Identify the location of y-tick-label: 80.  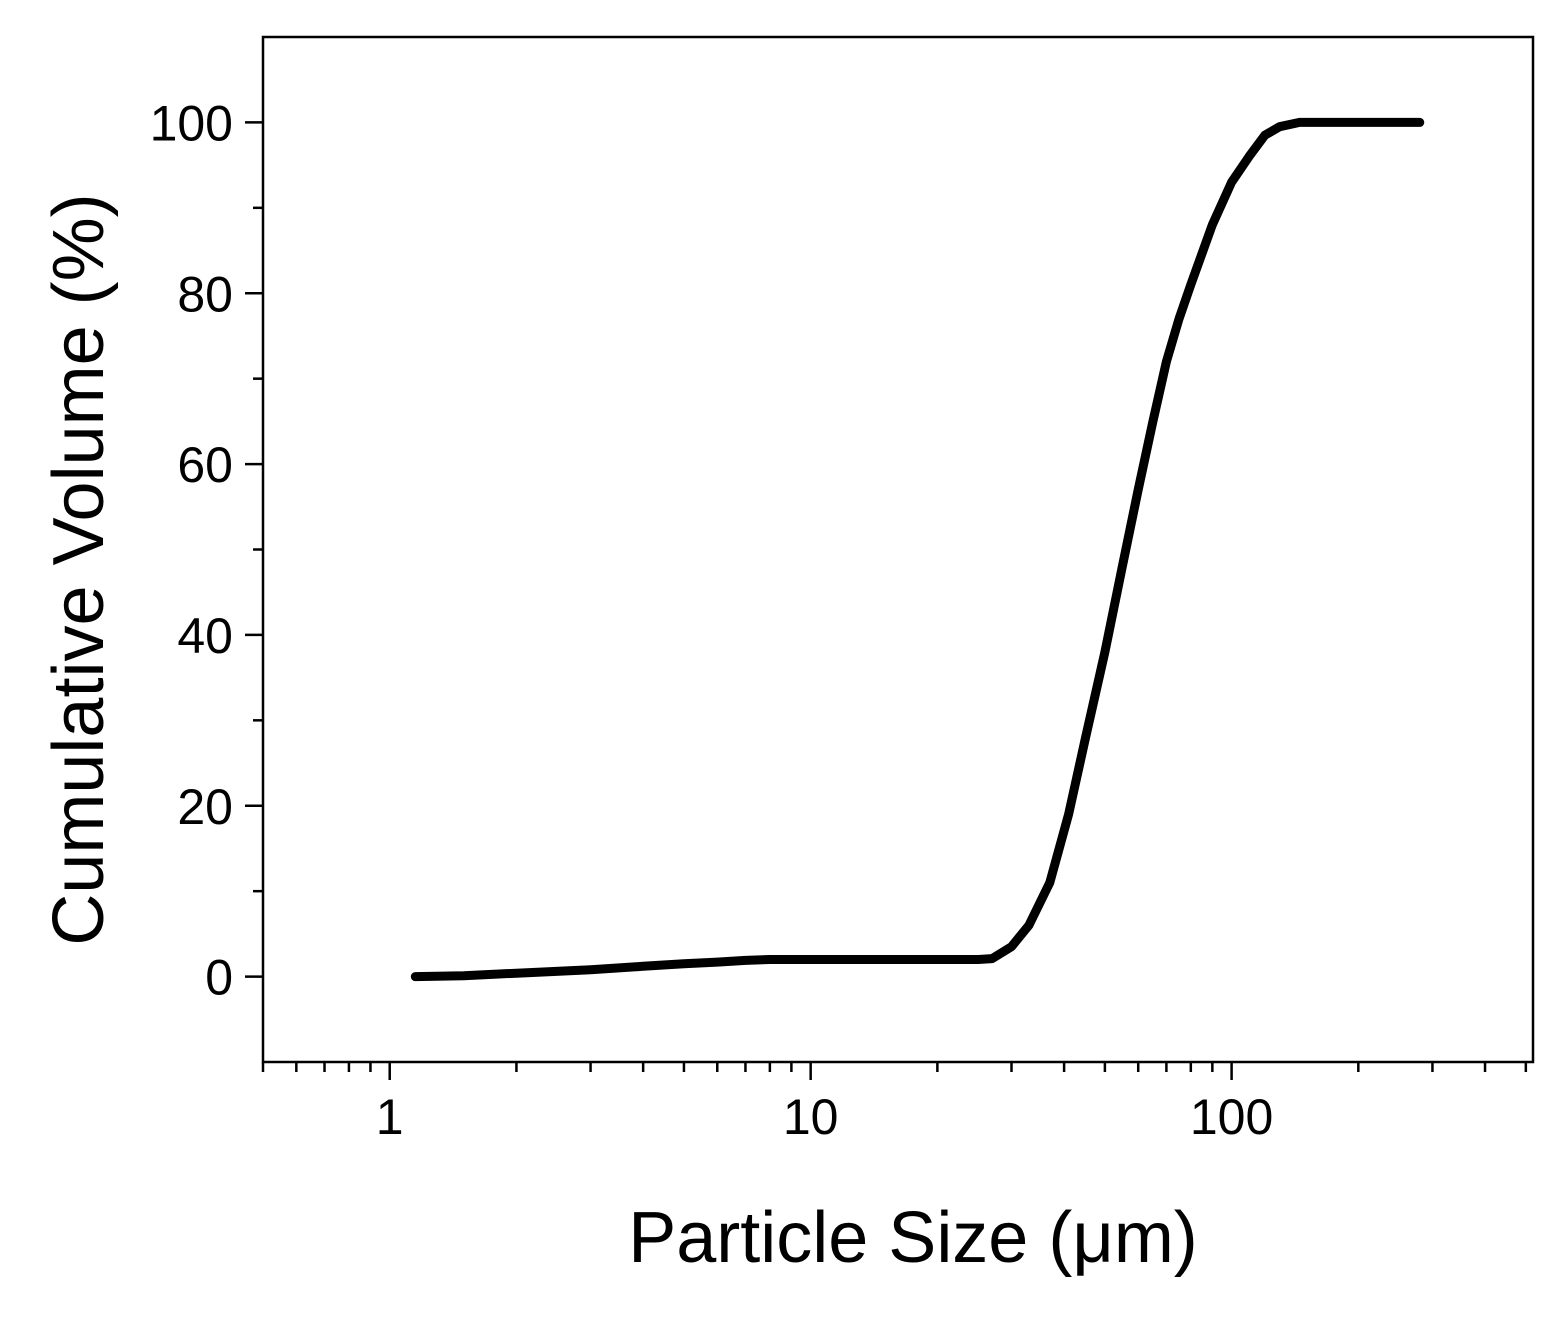
(205, 294).